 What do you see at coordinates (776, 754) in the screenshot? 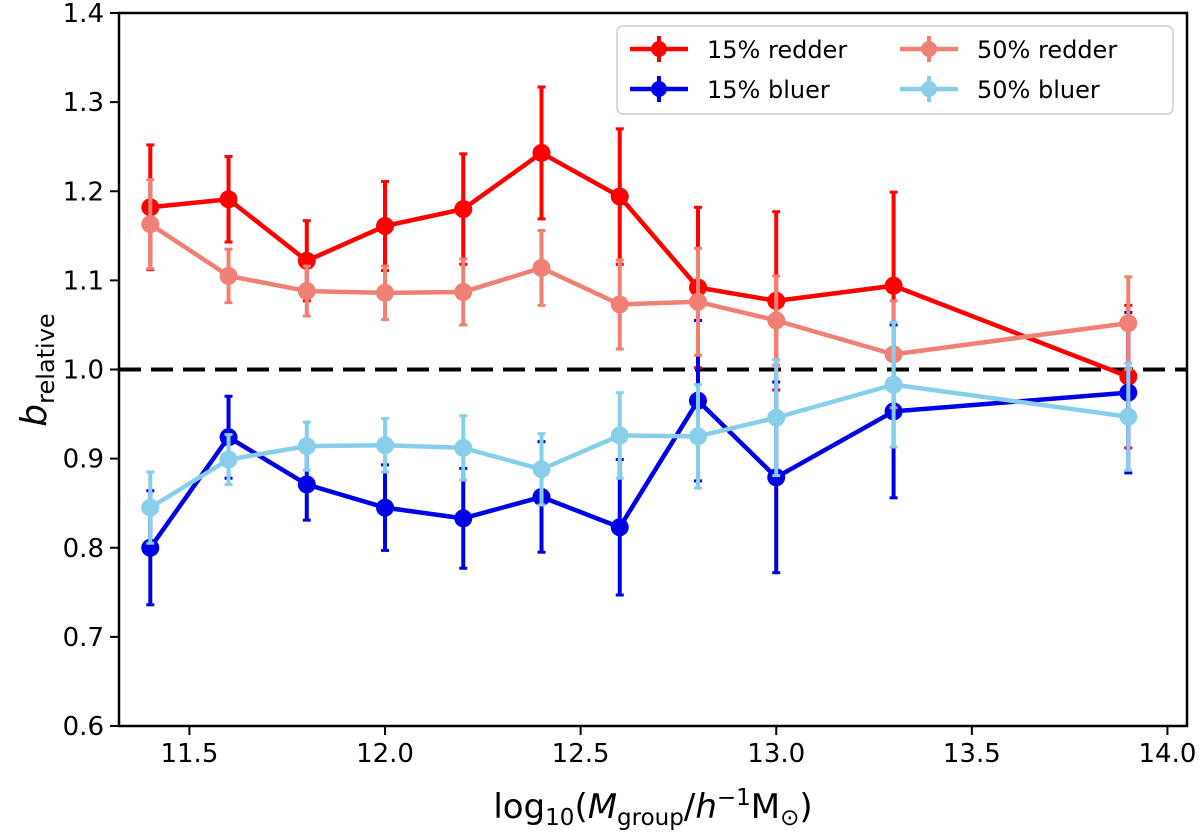
I see `x-tick-label: 13.0` at bounding box center [776, 754].